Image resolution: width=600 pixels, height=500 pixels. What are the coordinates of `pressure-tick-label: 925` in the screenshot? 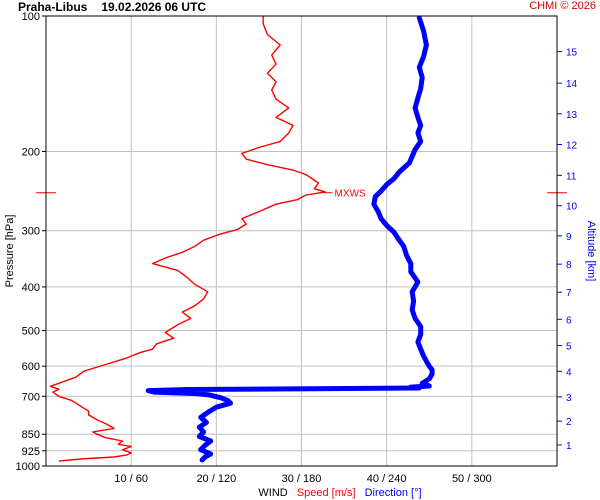 It's located at (31, 452).